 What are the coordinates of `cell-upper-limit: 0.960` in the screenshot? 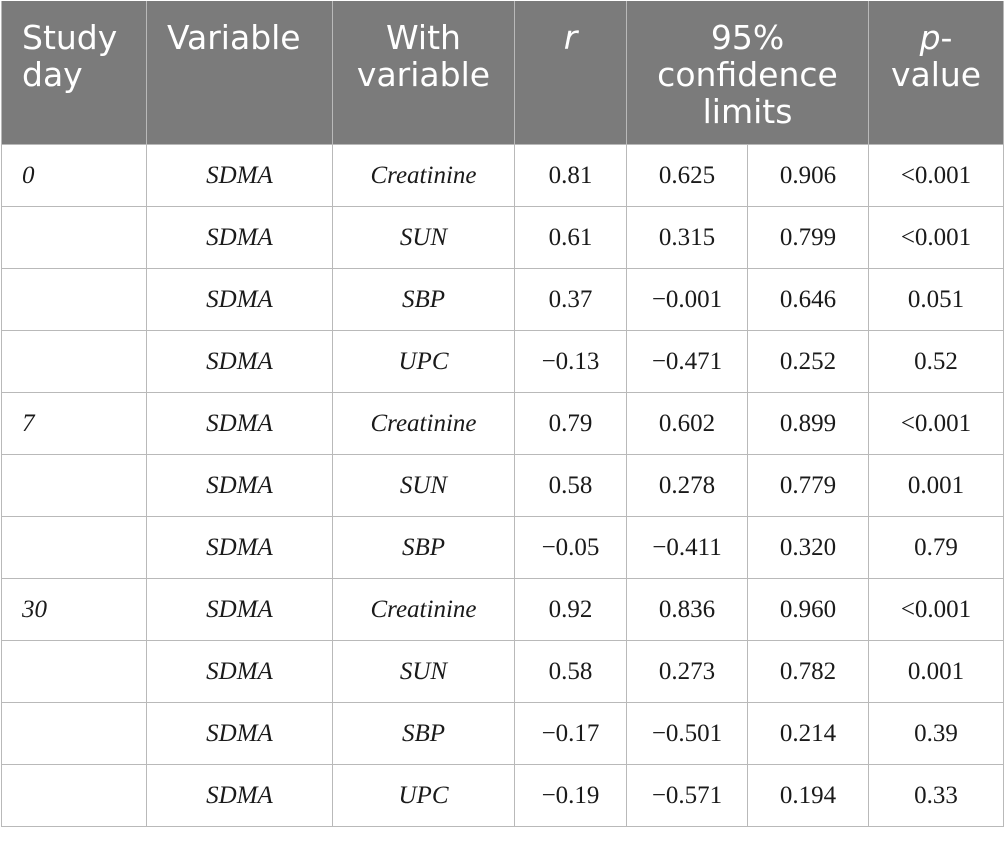 It's located at (808, 609).